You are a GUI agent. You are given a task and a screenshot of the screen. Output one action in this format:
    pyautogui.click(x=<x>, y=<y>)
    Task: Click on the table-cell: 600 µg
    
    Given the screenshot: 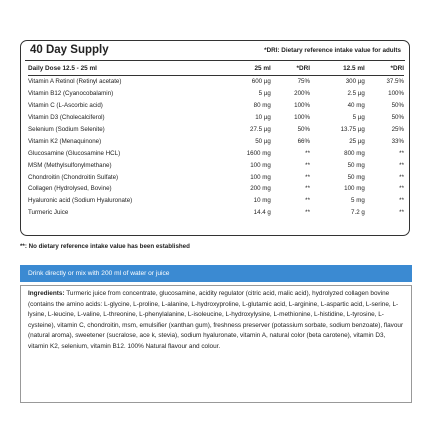 What is the action you would take?
    pyautogui.click(x=261, y=82)
    